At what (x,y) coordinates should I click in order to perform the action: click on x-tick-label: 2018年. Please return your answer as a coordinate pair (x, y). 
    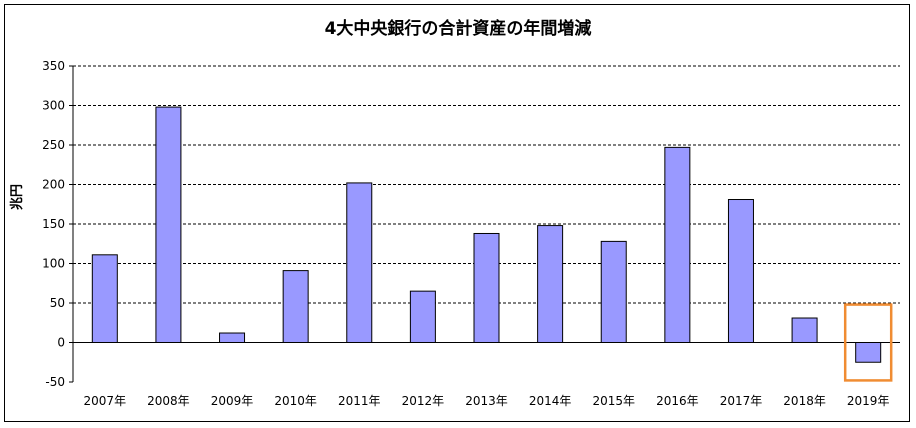
    Looking at the image, I should click on (804, 401).